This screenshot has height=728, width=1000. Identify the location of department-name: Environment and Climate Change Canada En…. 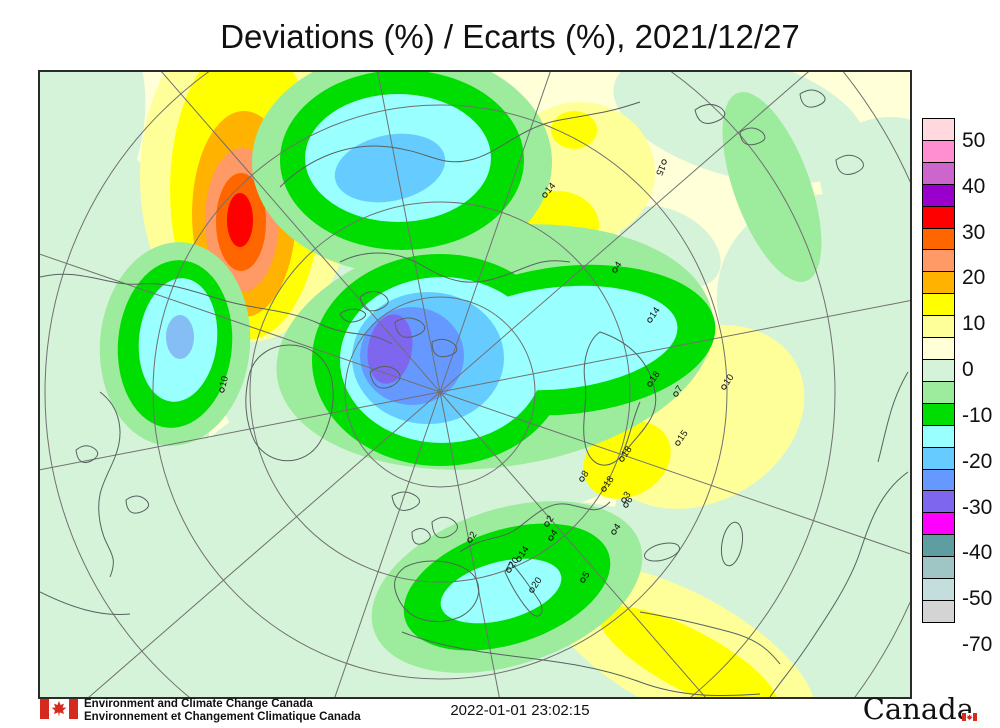
(222, 710).